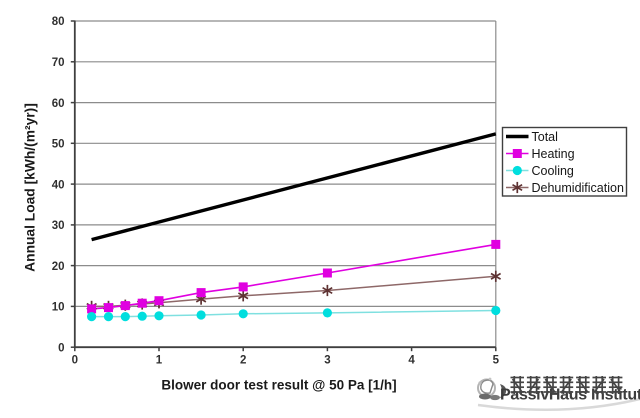  Describe the element at coordinates (553, 154) in the screenshot. I see `svg-text: Heating` at that location.